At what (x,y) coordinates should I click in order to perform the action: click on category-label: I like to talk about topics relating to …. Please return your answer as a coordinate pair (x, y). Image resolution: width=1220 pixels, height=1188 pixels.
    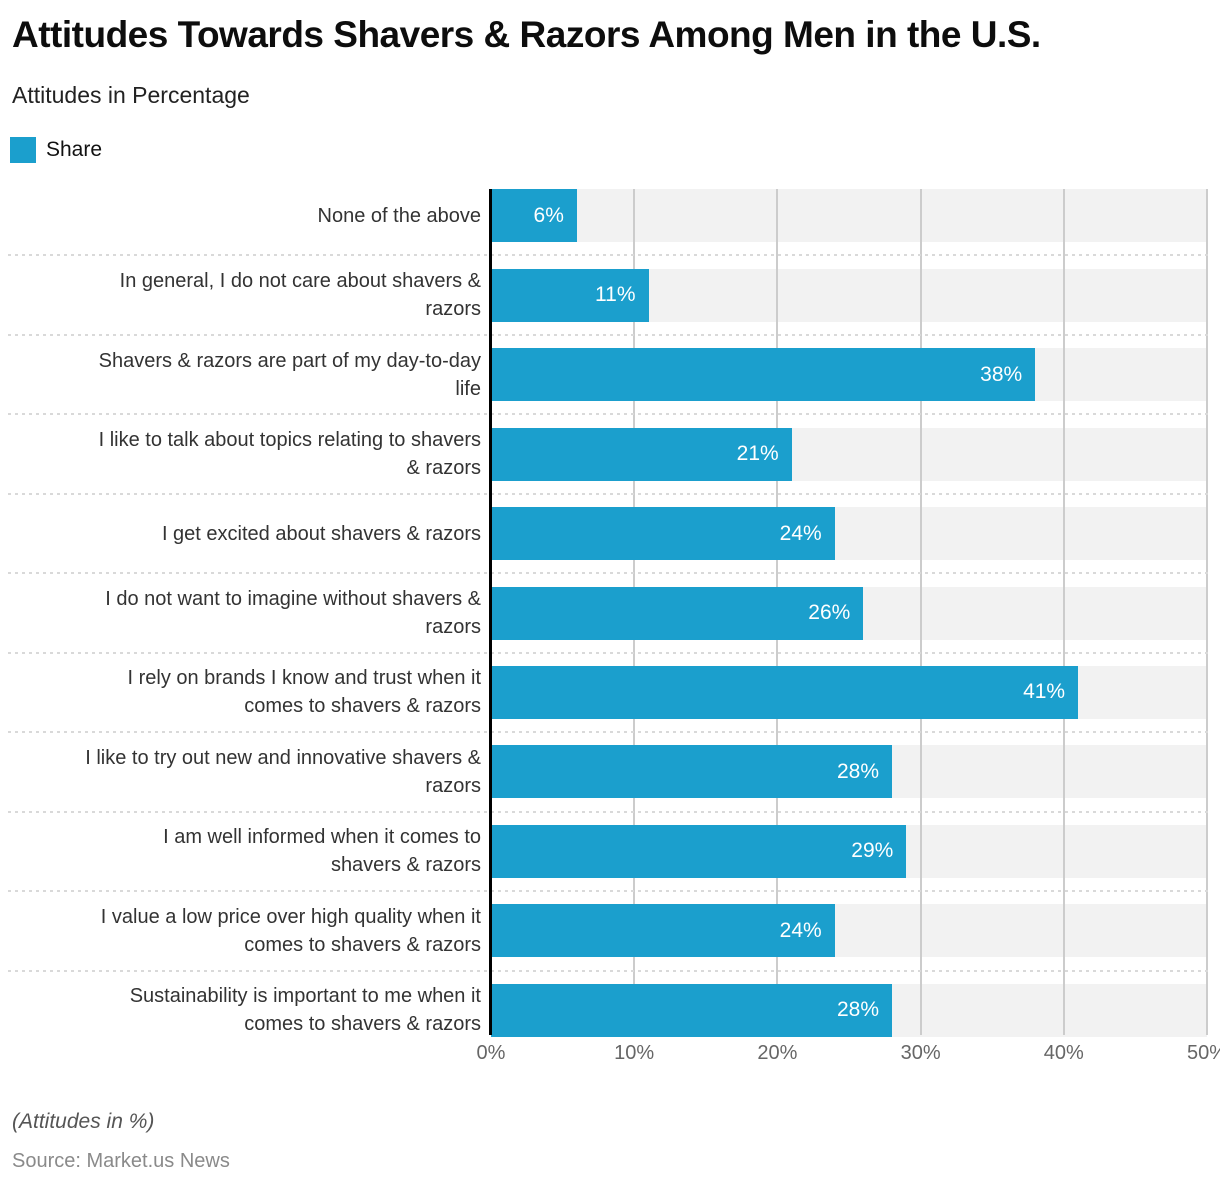
    Looking at the image, I should click on (289, 454).